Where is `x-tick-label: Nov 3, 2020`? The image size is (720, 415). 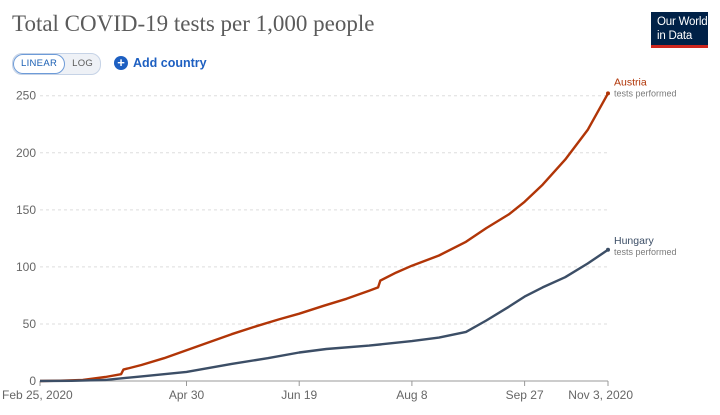 x-tick-label: Nov 3, 2020 is located at coordinates (600, 395).